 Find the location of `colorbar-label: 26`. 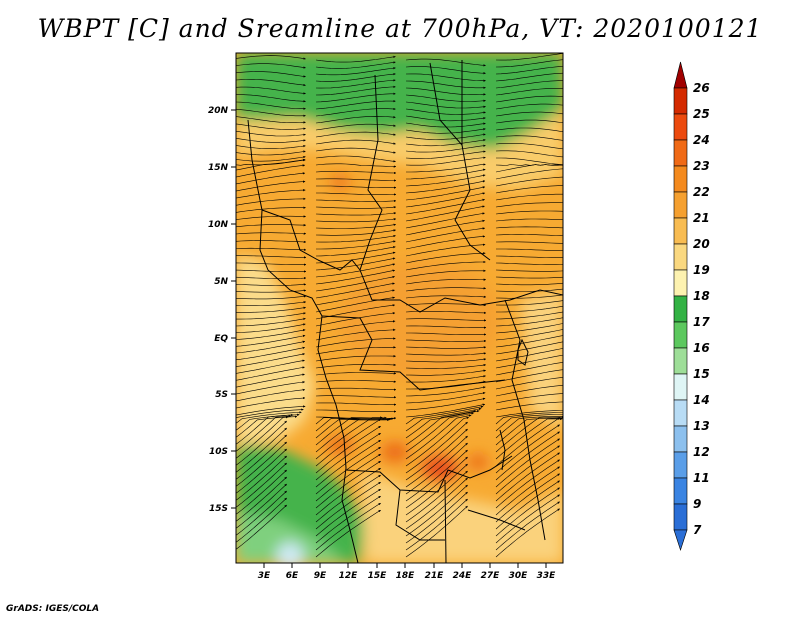

colorbar-label: 26 is located at coordinates (701, 88).